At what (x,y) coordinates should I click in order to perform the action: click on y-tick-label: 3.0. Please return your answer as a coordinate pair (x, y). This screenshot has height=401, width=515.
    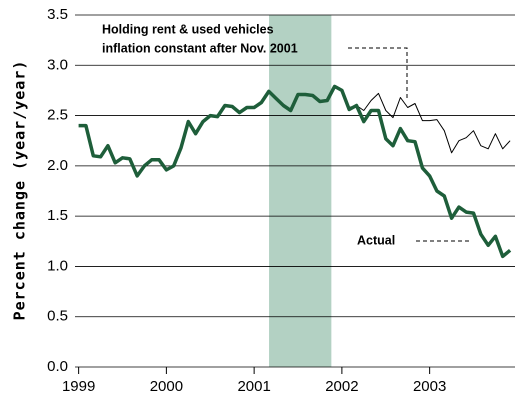
    Looking at the image, I should click on (57, 64).